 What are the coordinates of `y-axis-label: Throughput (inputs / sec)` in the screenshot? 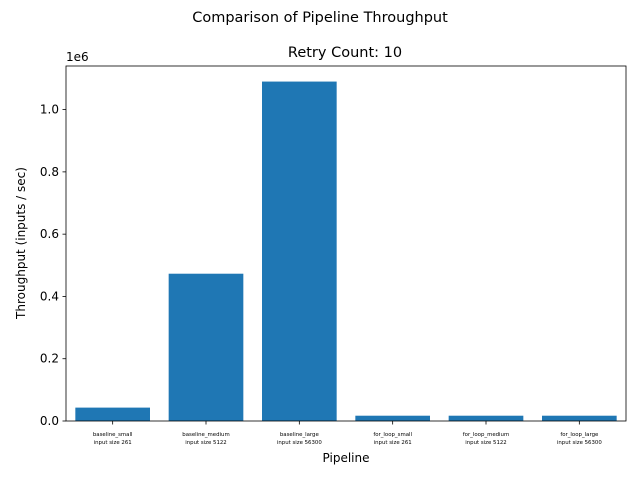 It's located at (21, 243).